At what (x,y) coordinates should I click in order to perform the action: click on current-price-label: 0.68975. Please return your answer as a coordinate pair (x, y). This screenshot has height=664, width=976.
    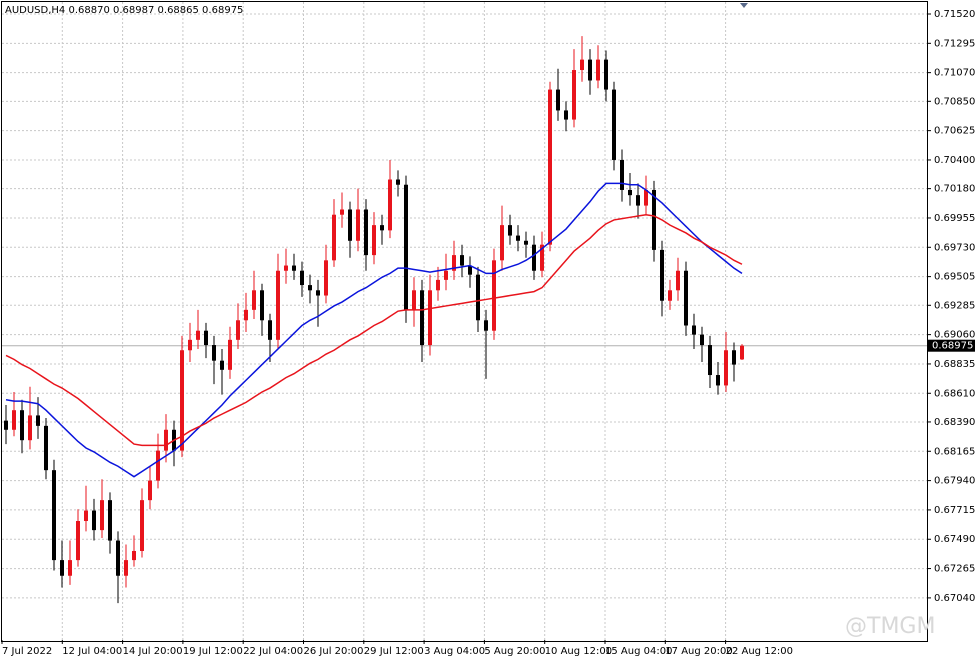
    Looking at the image, I should click on (952, 346).